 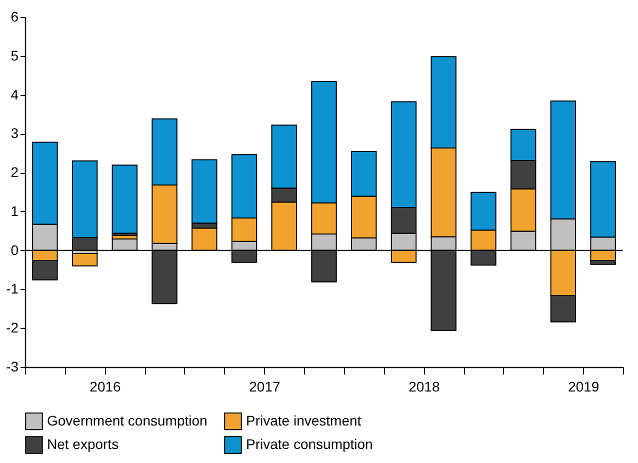 What do you see at coordinates (127, 420) in the screenshot?
I see `legend-label: Government consumption` at bounding box center [127, 420].